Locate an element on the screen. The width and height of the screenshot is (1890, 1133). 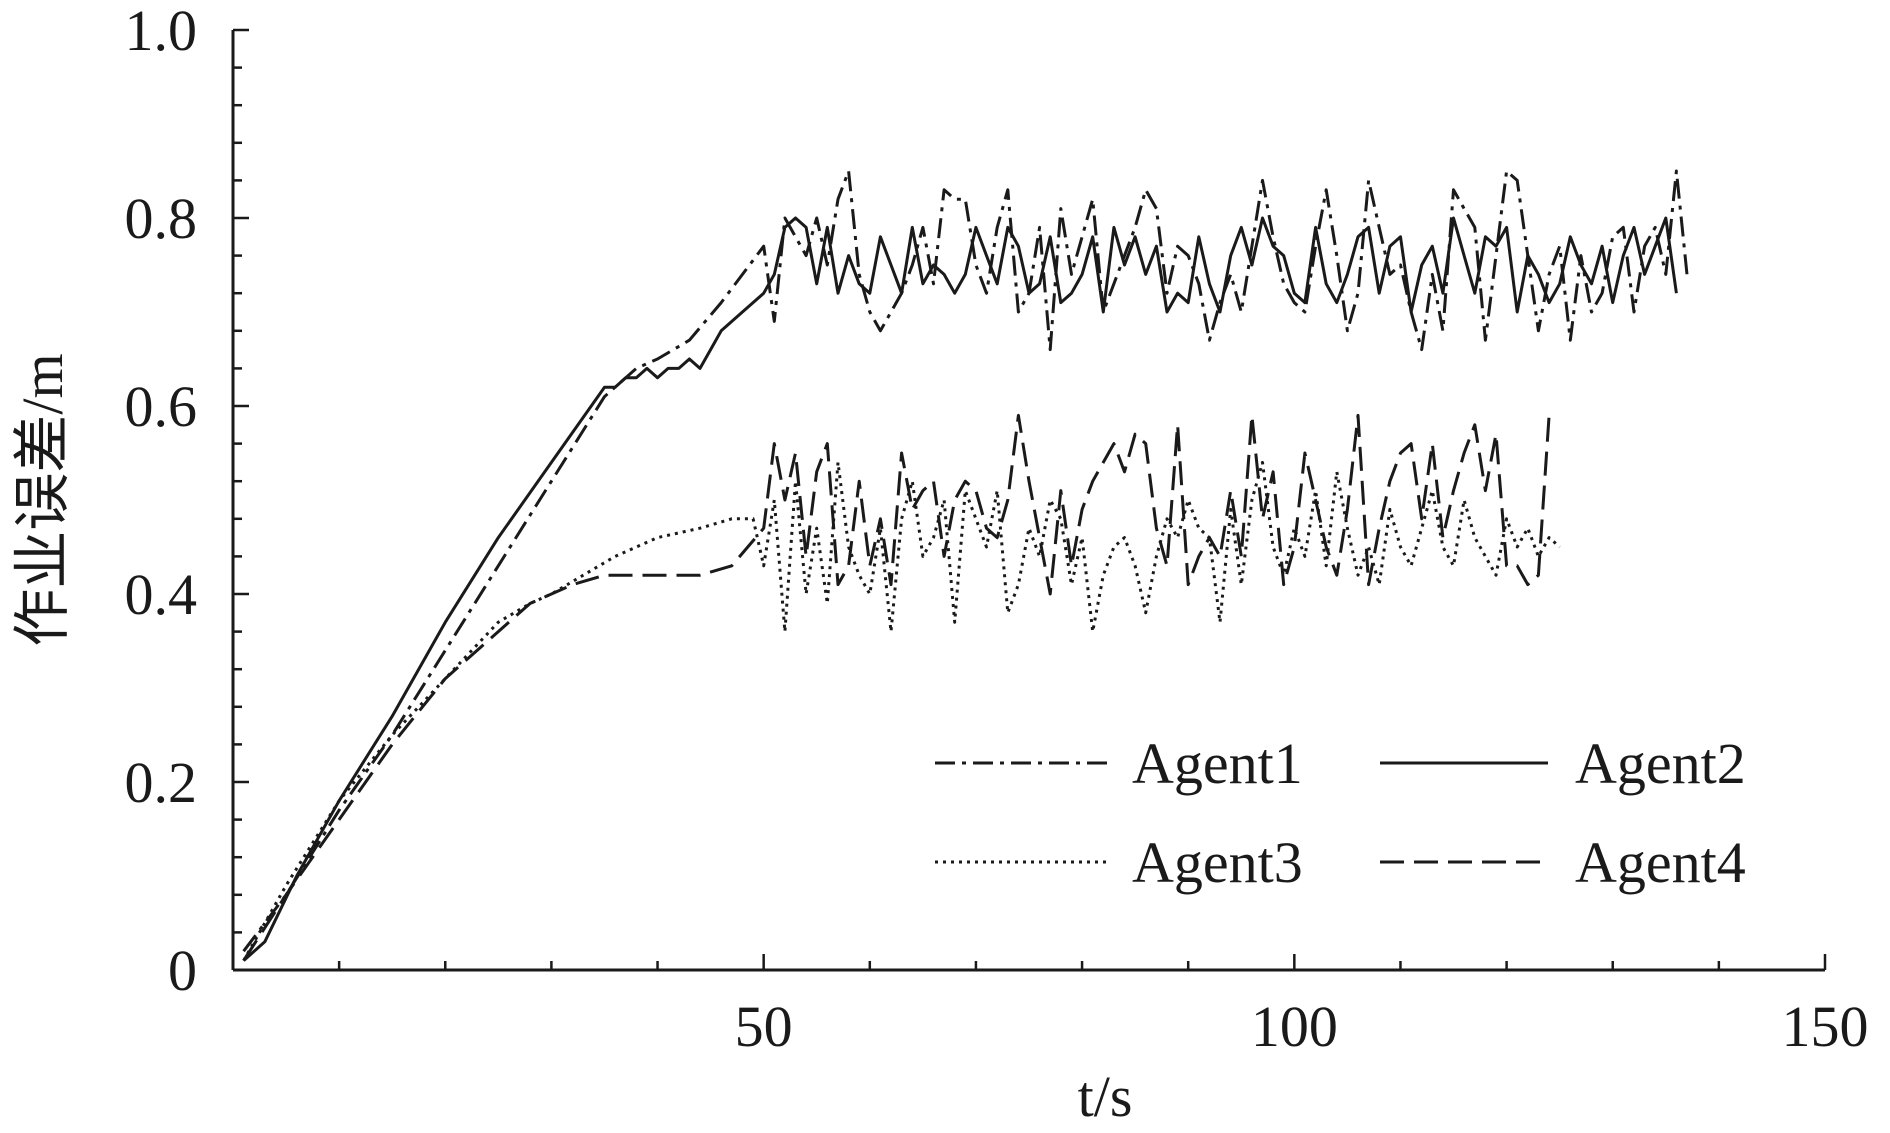
legend-label-agent2: Agent2 is located at coordinates (1660, 763).